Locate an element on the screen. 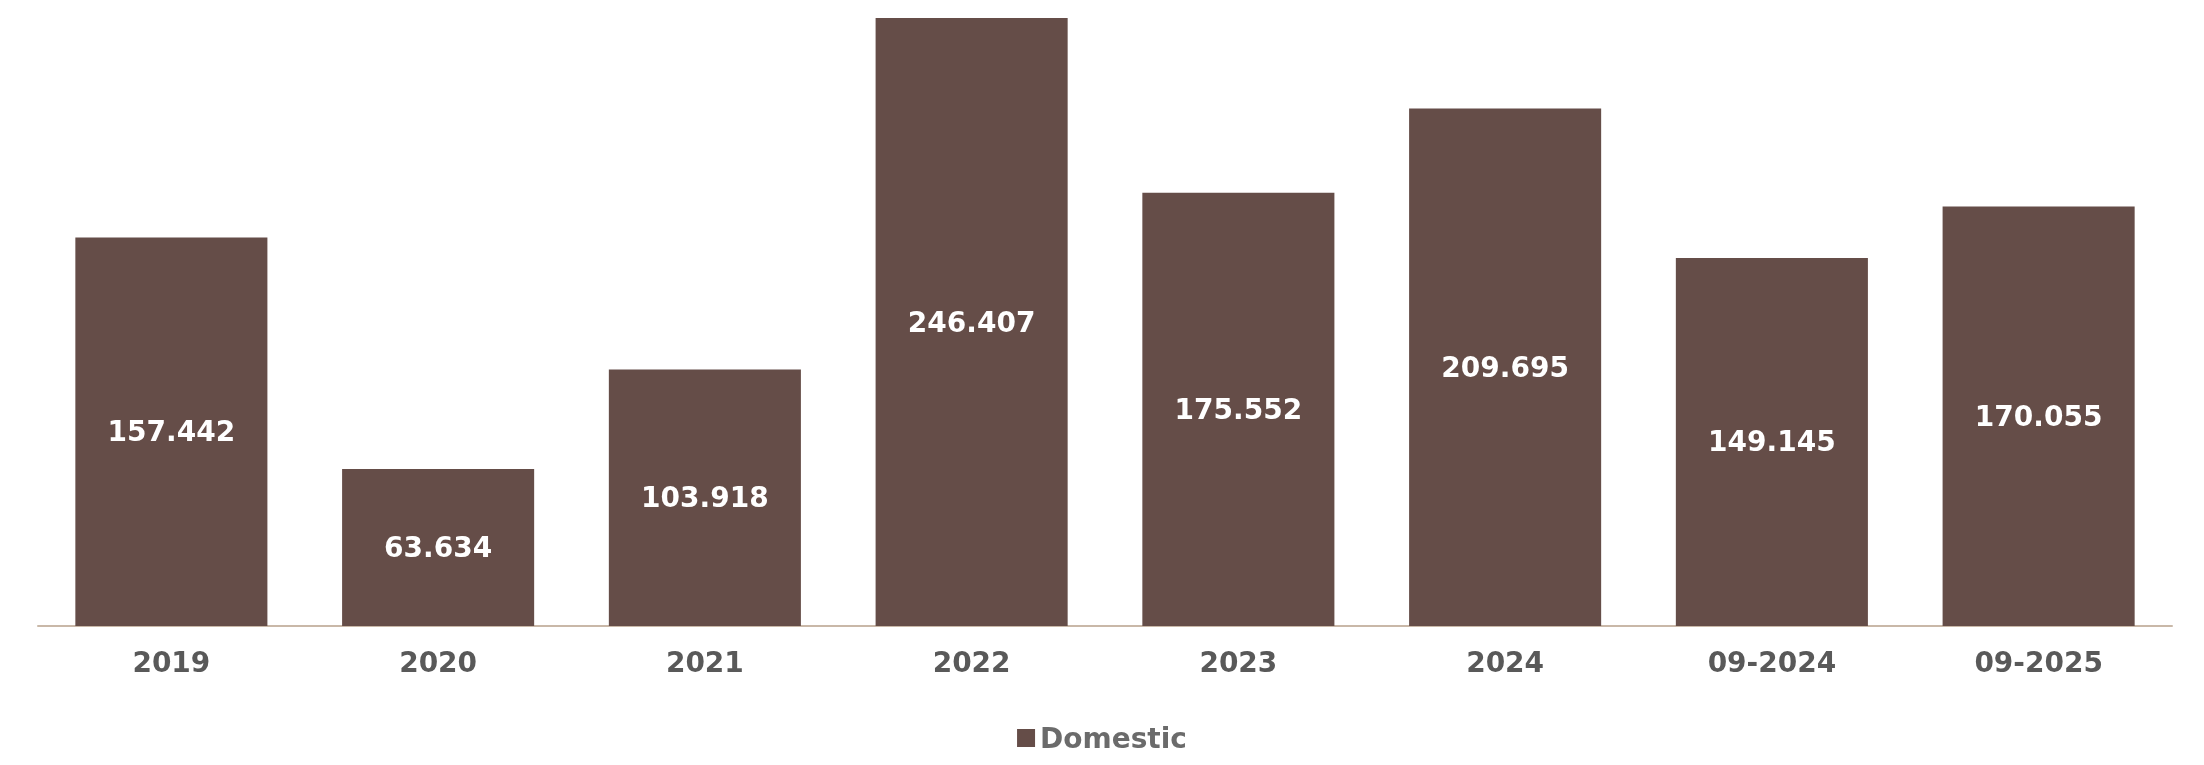 The width and height of the screenshot is (2204, 765). x-tick-label: 2022 is located at coordinates (971, 662).